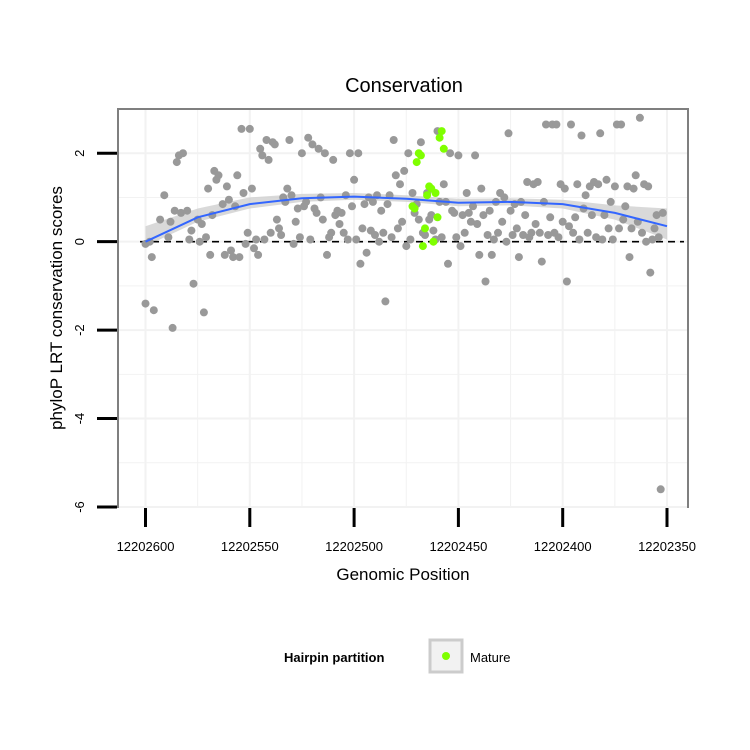  Describe the element at coordinates (458, 546) in the screenshot. I see `x-tick-label-3: 12202450` at that location.